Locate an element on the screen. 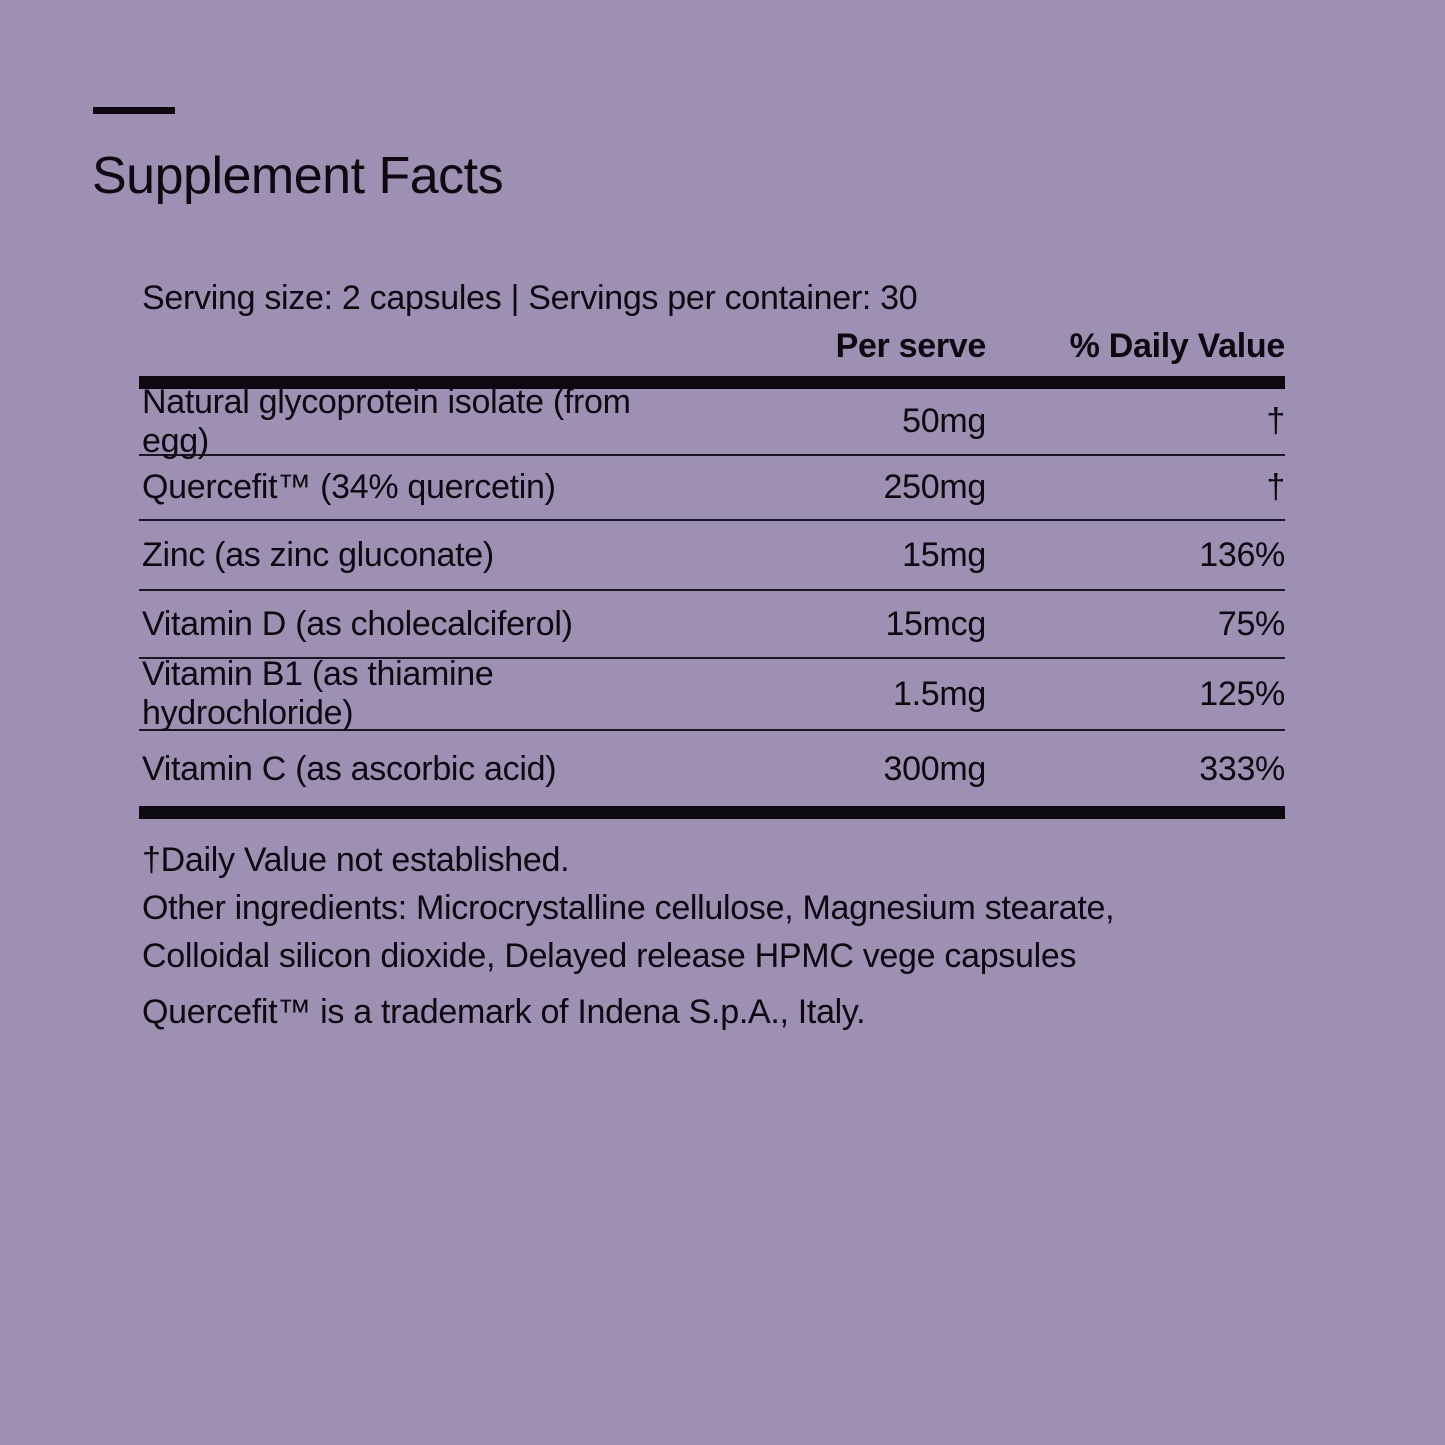 This screenshot has width=1445, height=1445. ingredient-name: Vitamin C (as ascorbic acid) is located at coordinates (349, 768).